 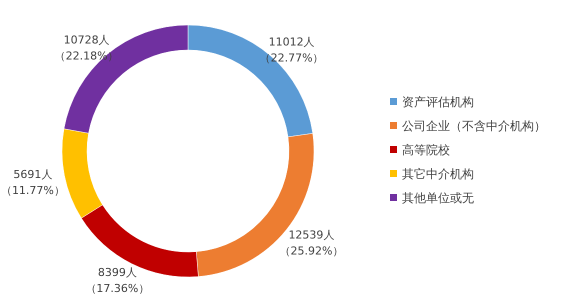 I want to click on data-label: 10728人（22.18%）, so click(x=86, y=48).